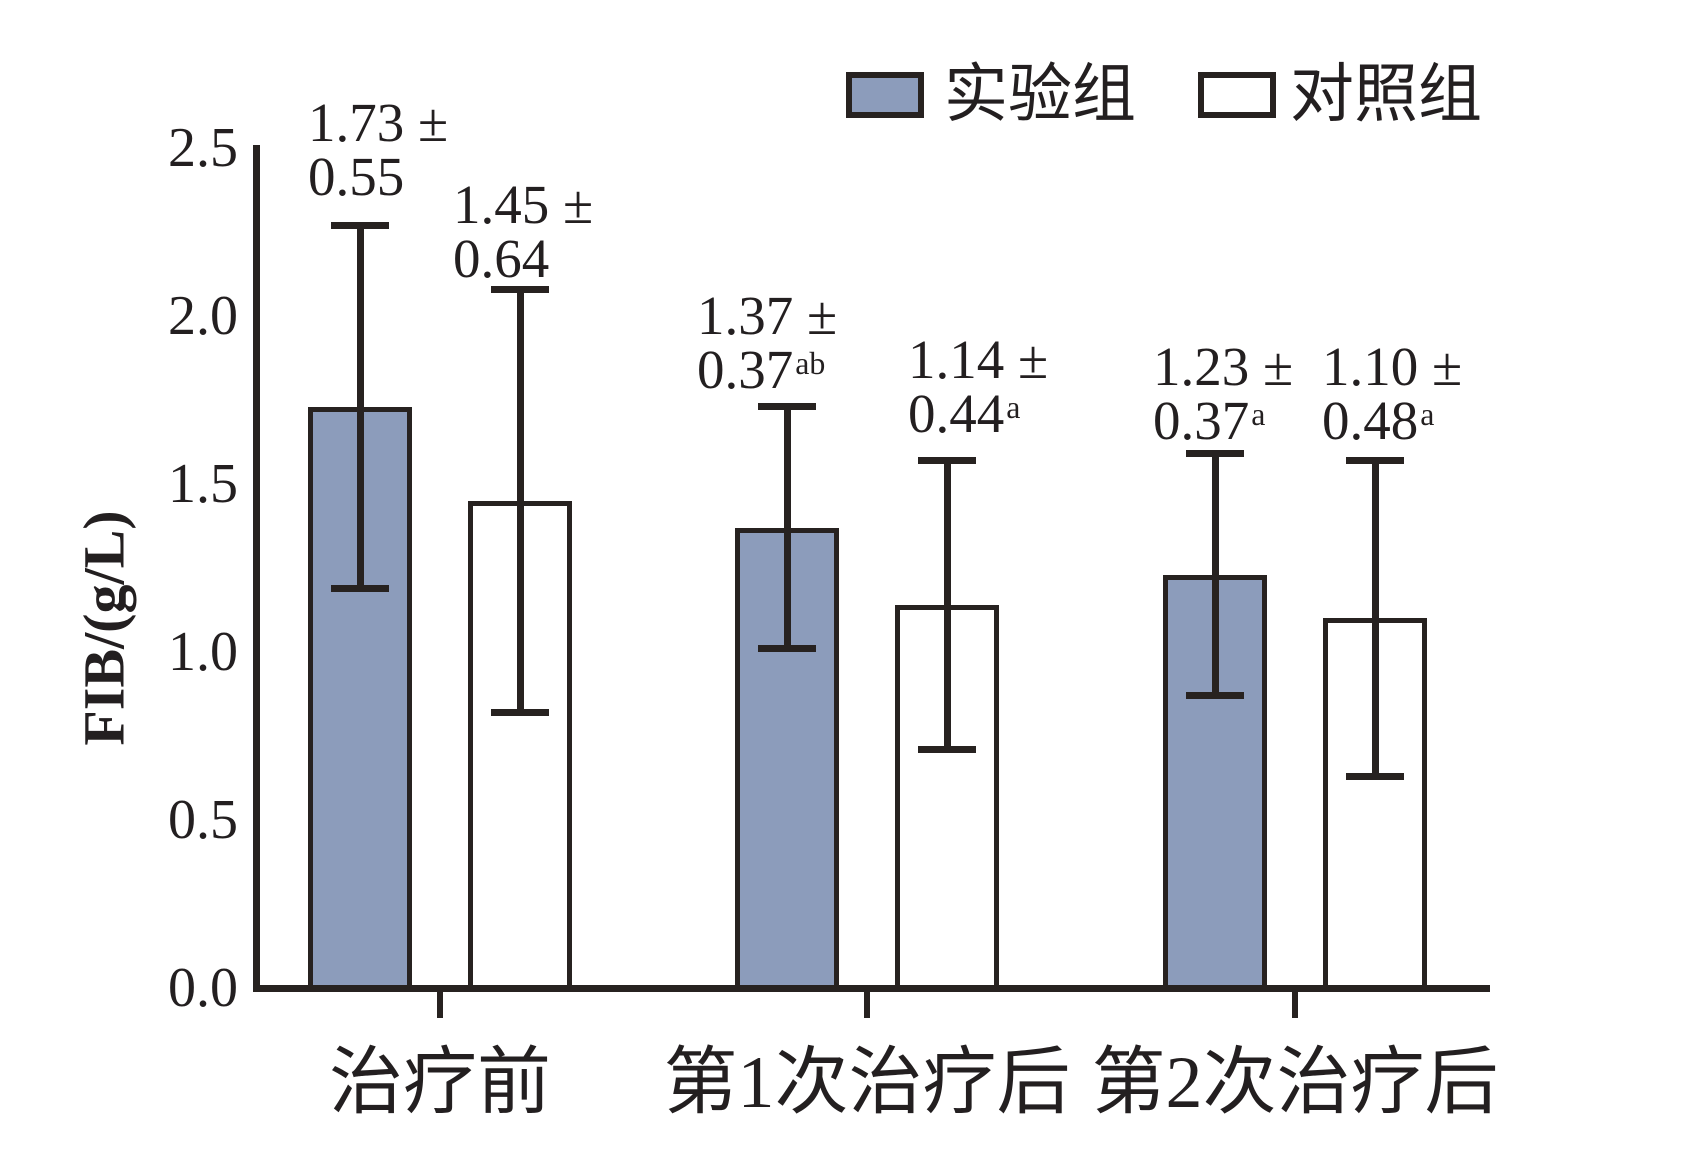 The width and height of the screenshot is (1682, 1160). Describe the element at coordinates (104, 628) in the screenshot. I see `y-axis-title: FIB/(g/L)` at that location.